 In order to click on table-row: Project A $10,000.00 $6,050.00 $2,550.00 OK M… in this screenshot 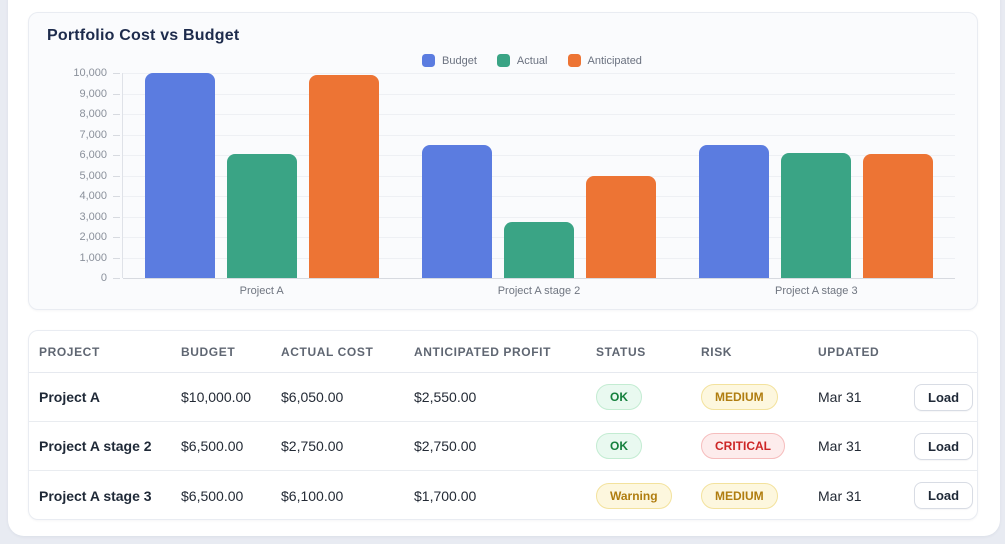, I will do `click(503, 397)`.